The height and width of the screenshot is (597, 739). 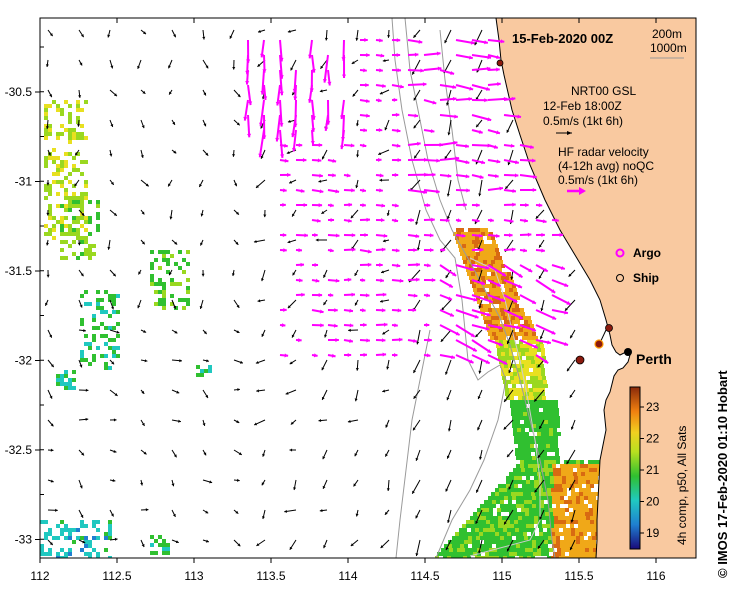 I want to click on x-tick-label: 114, so click(x=347, y=576).